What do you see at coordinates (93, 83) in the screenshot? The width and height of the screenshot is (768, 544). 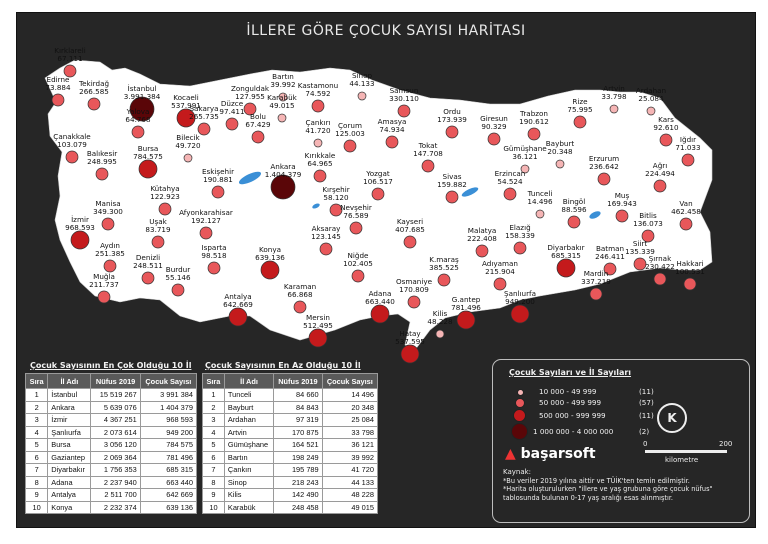 I see `province-name: Tekirdağ` at bounding box center [93, 83].